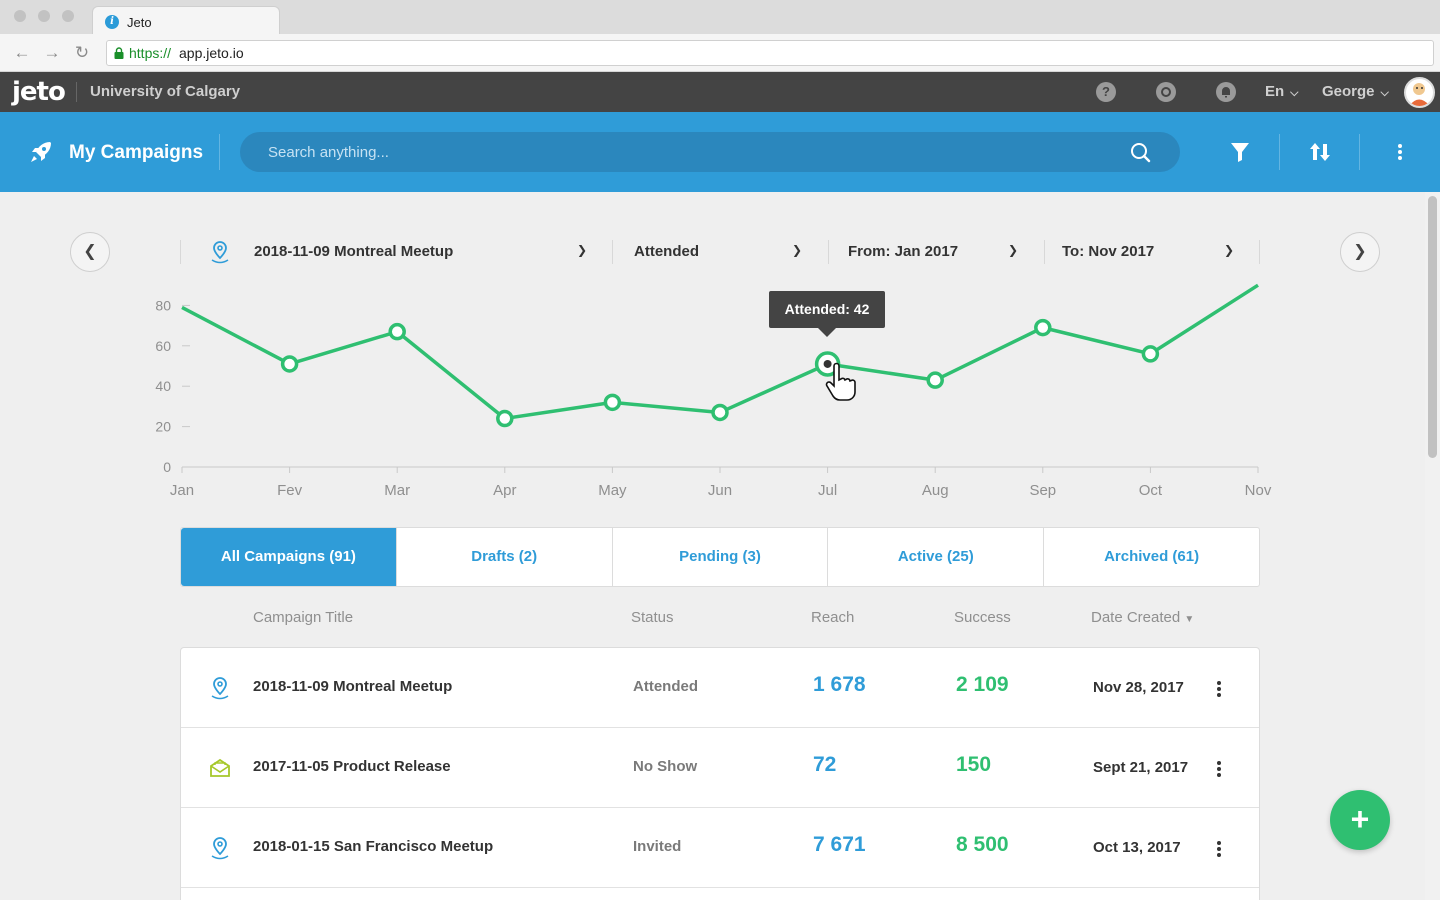 The width and height of the screenshot is (1440, 900). I want to click on url-host: app.jeto.io, so click(211, 53).